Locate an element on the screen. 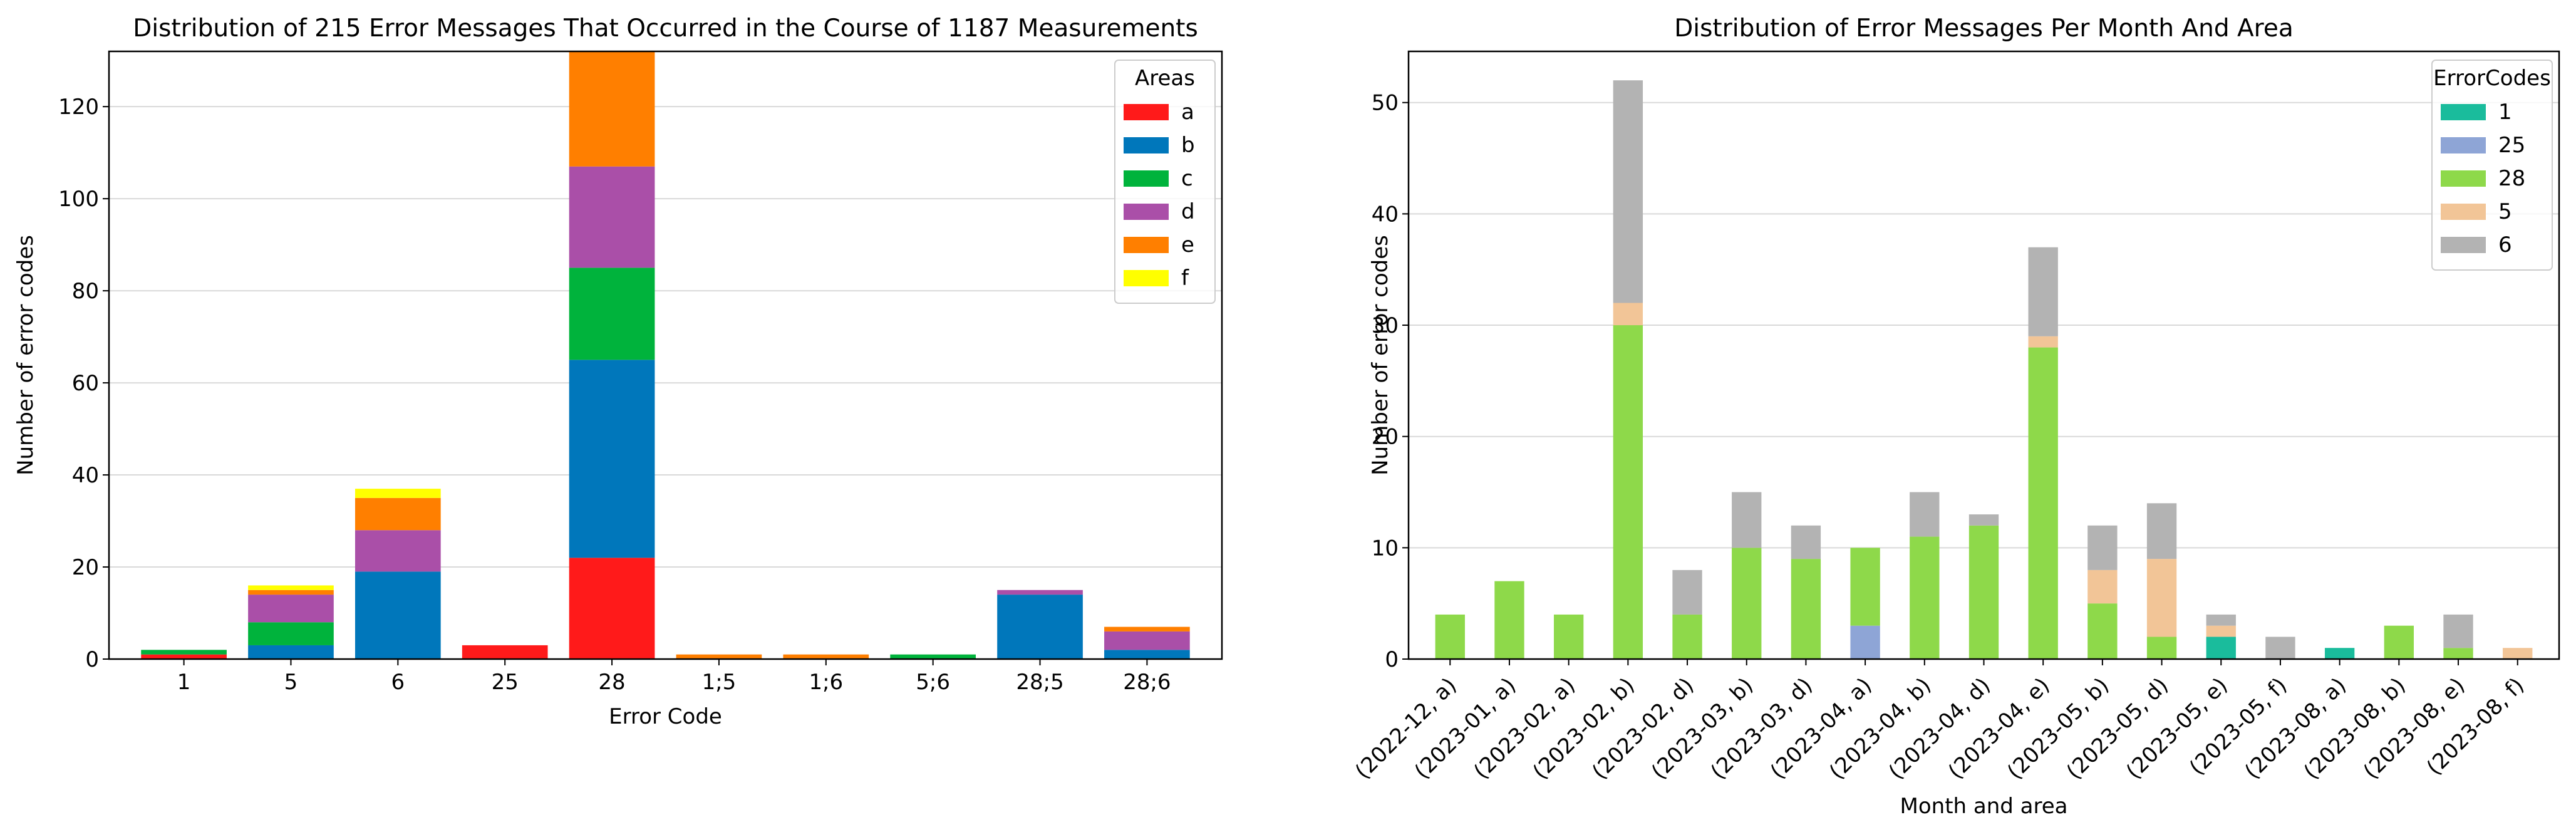 This screenshot has width=2576, height=837. legend-swatch-b is located at coordinates (1146, 145).